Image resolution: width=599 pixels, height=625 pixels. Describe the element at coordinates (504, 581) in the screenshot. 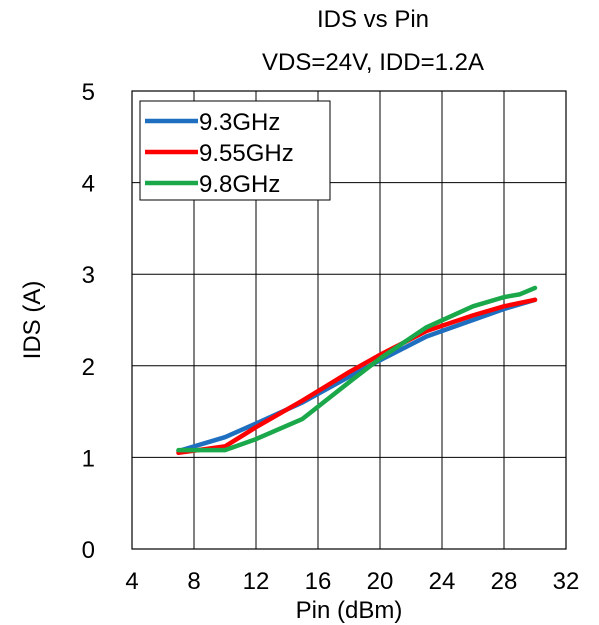

I see `x-tick-label-6: 28` at that location.